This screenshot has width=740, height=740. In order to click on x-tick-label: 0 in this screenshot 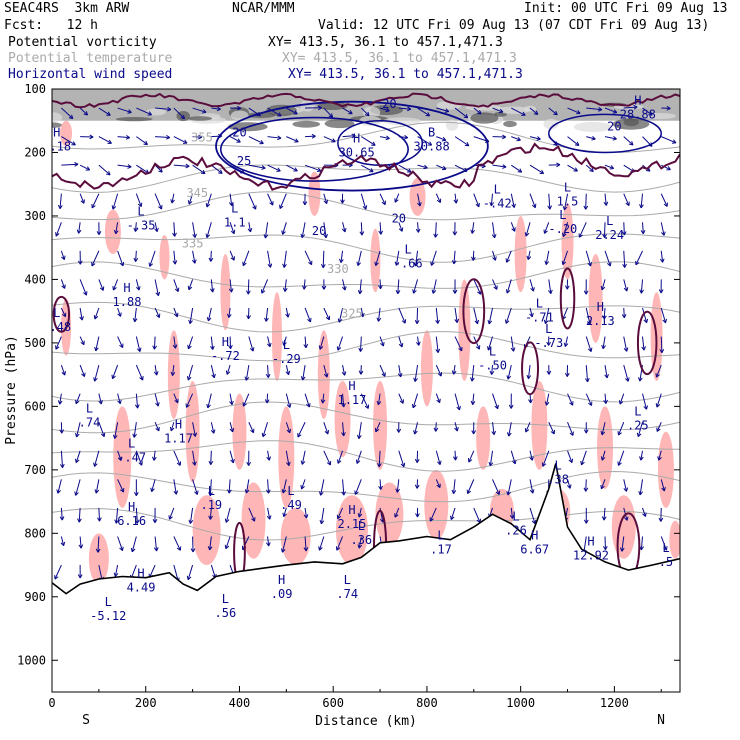, I will do `click(51, 703)`.